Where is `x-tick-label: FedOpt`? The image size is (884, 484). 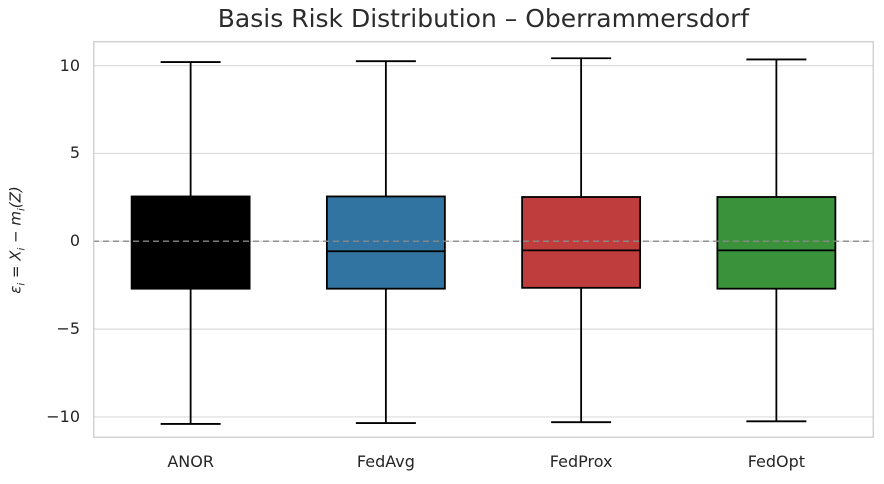
x-tick-label: FedOpt is located at coordinates (776, 461).